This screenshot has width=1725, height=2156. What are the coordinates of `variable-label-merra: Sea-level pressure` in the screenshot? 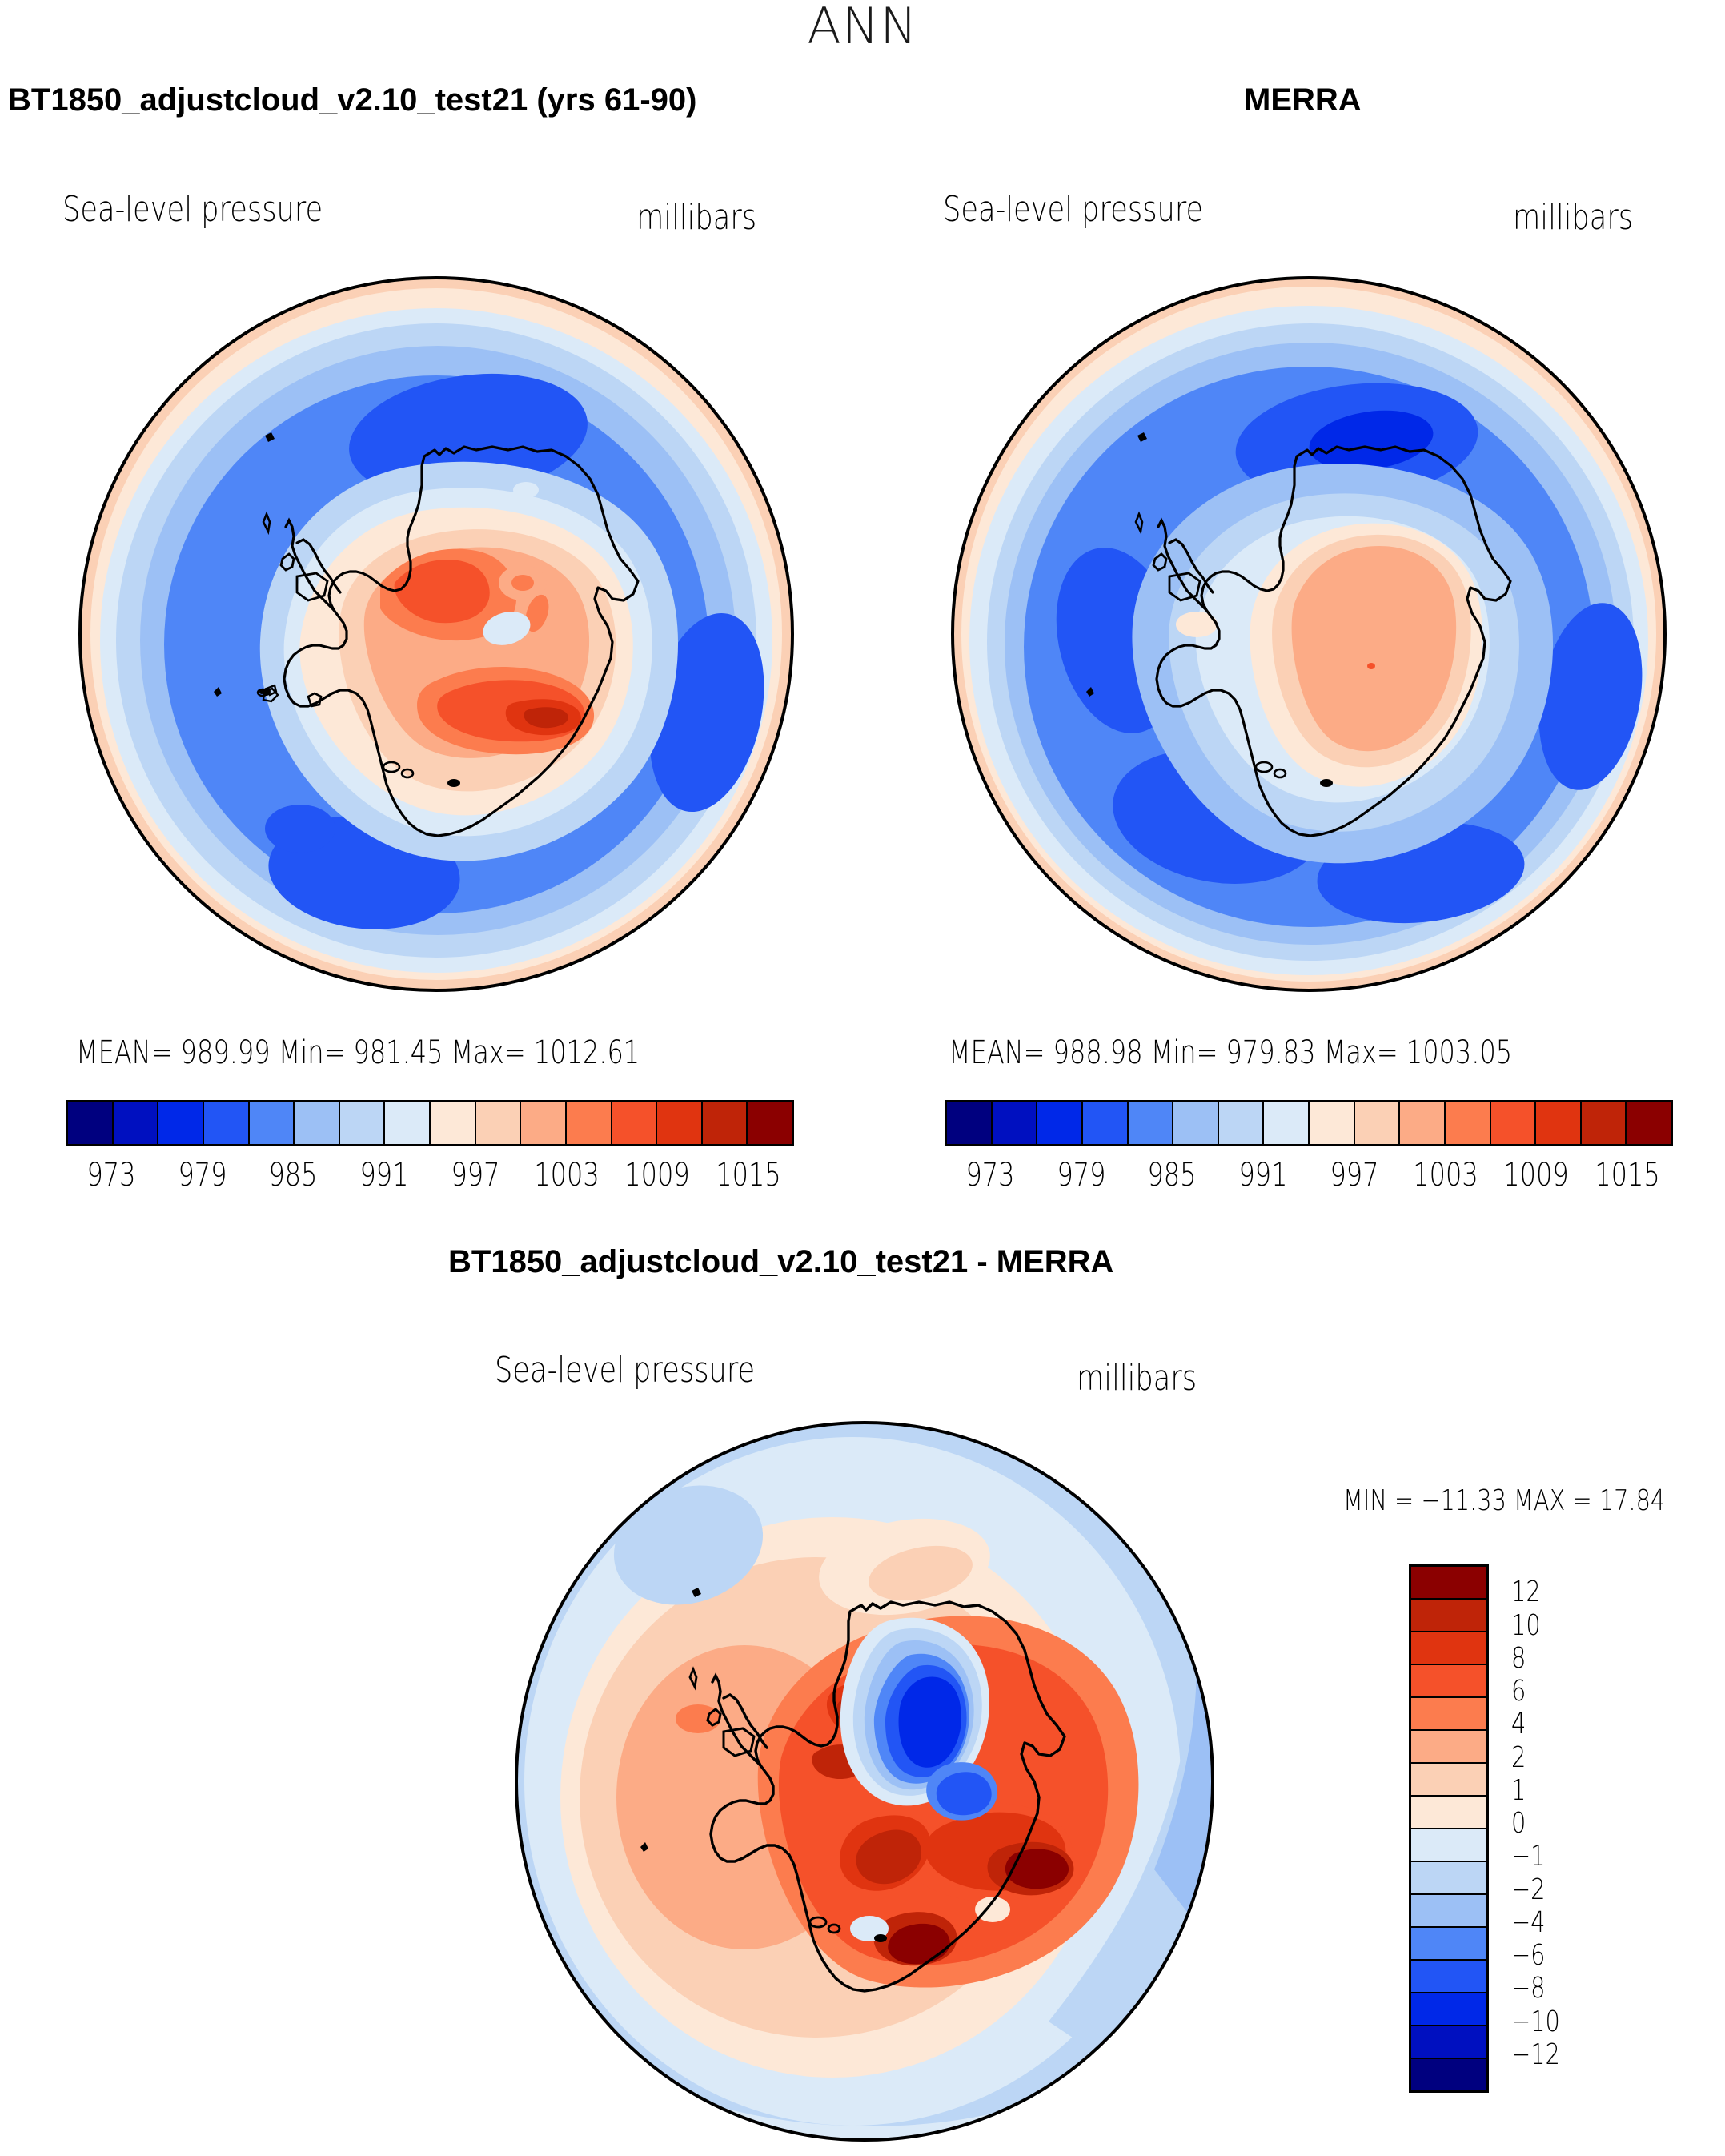 It's located at (1073, 209).